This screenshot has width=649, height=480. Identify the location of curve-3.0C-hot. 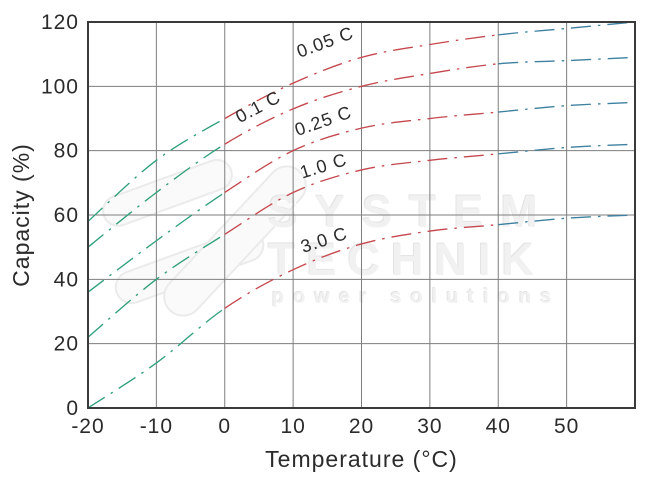
(567, 220).